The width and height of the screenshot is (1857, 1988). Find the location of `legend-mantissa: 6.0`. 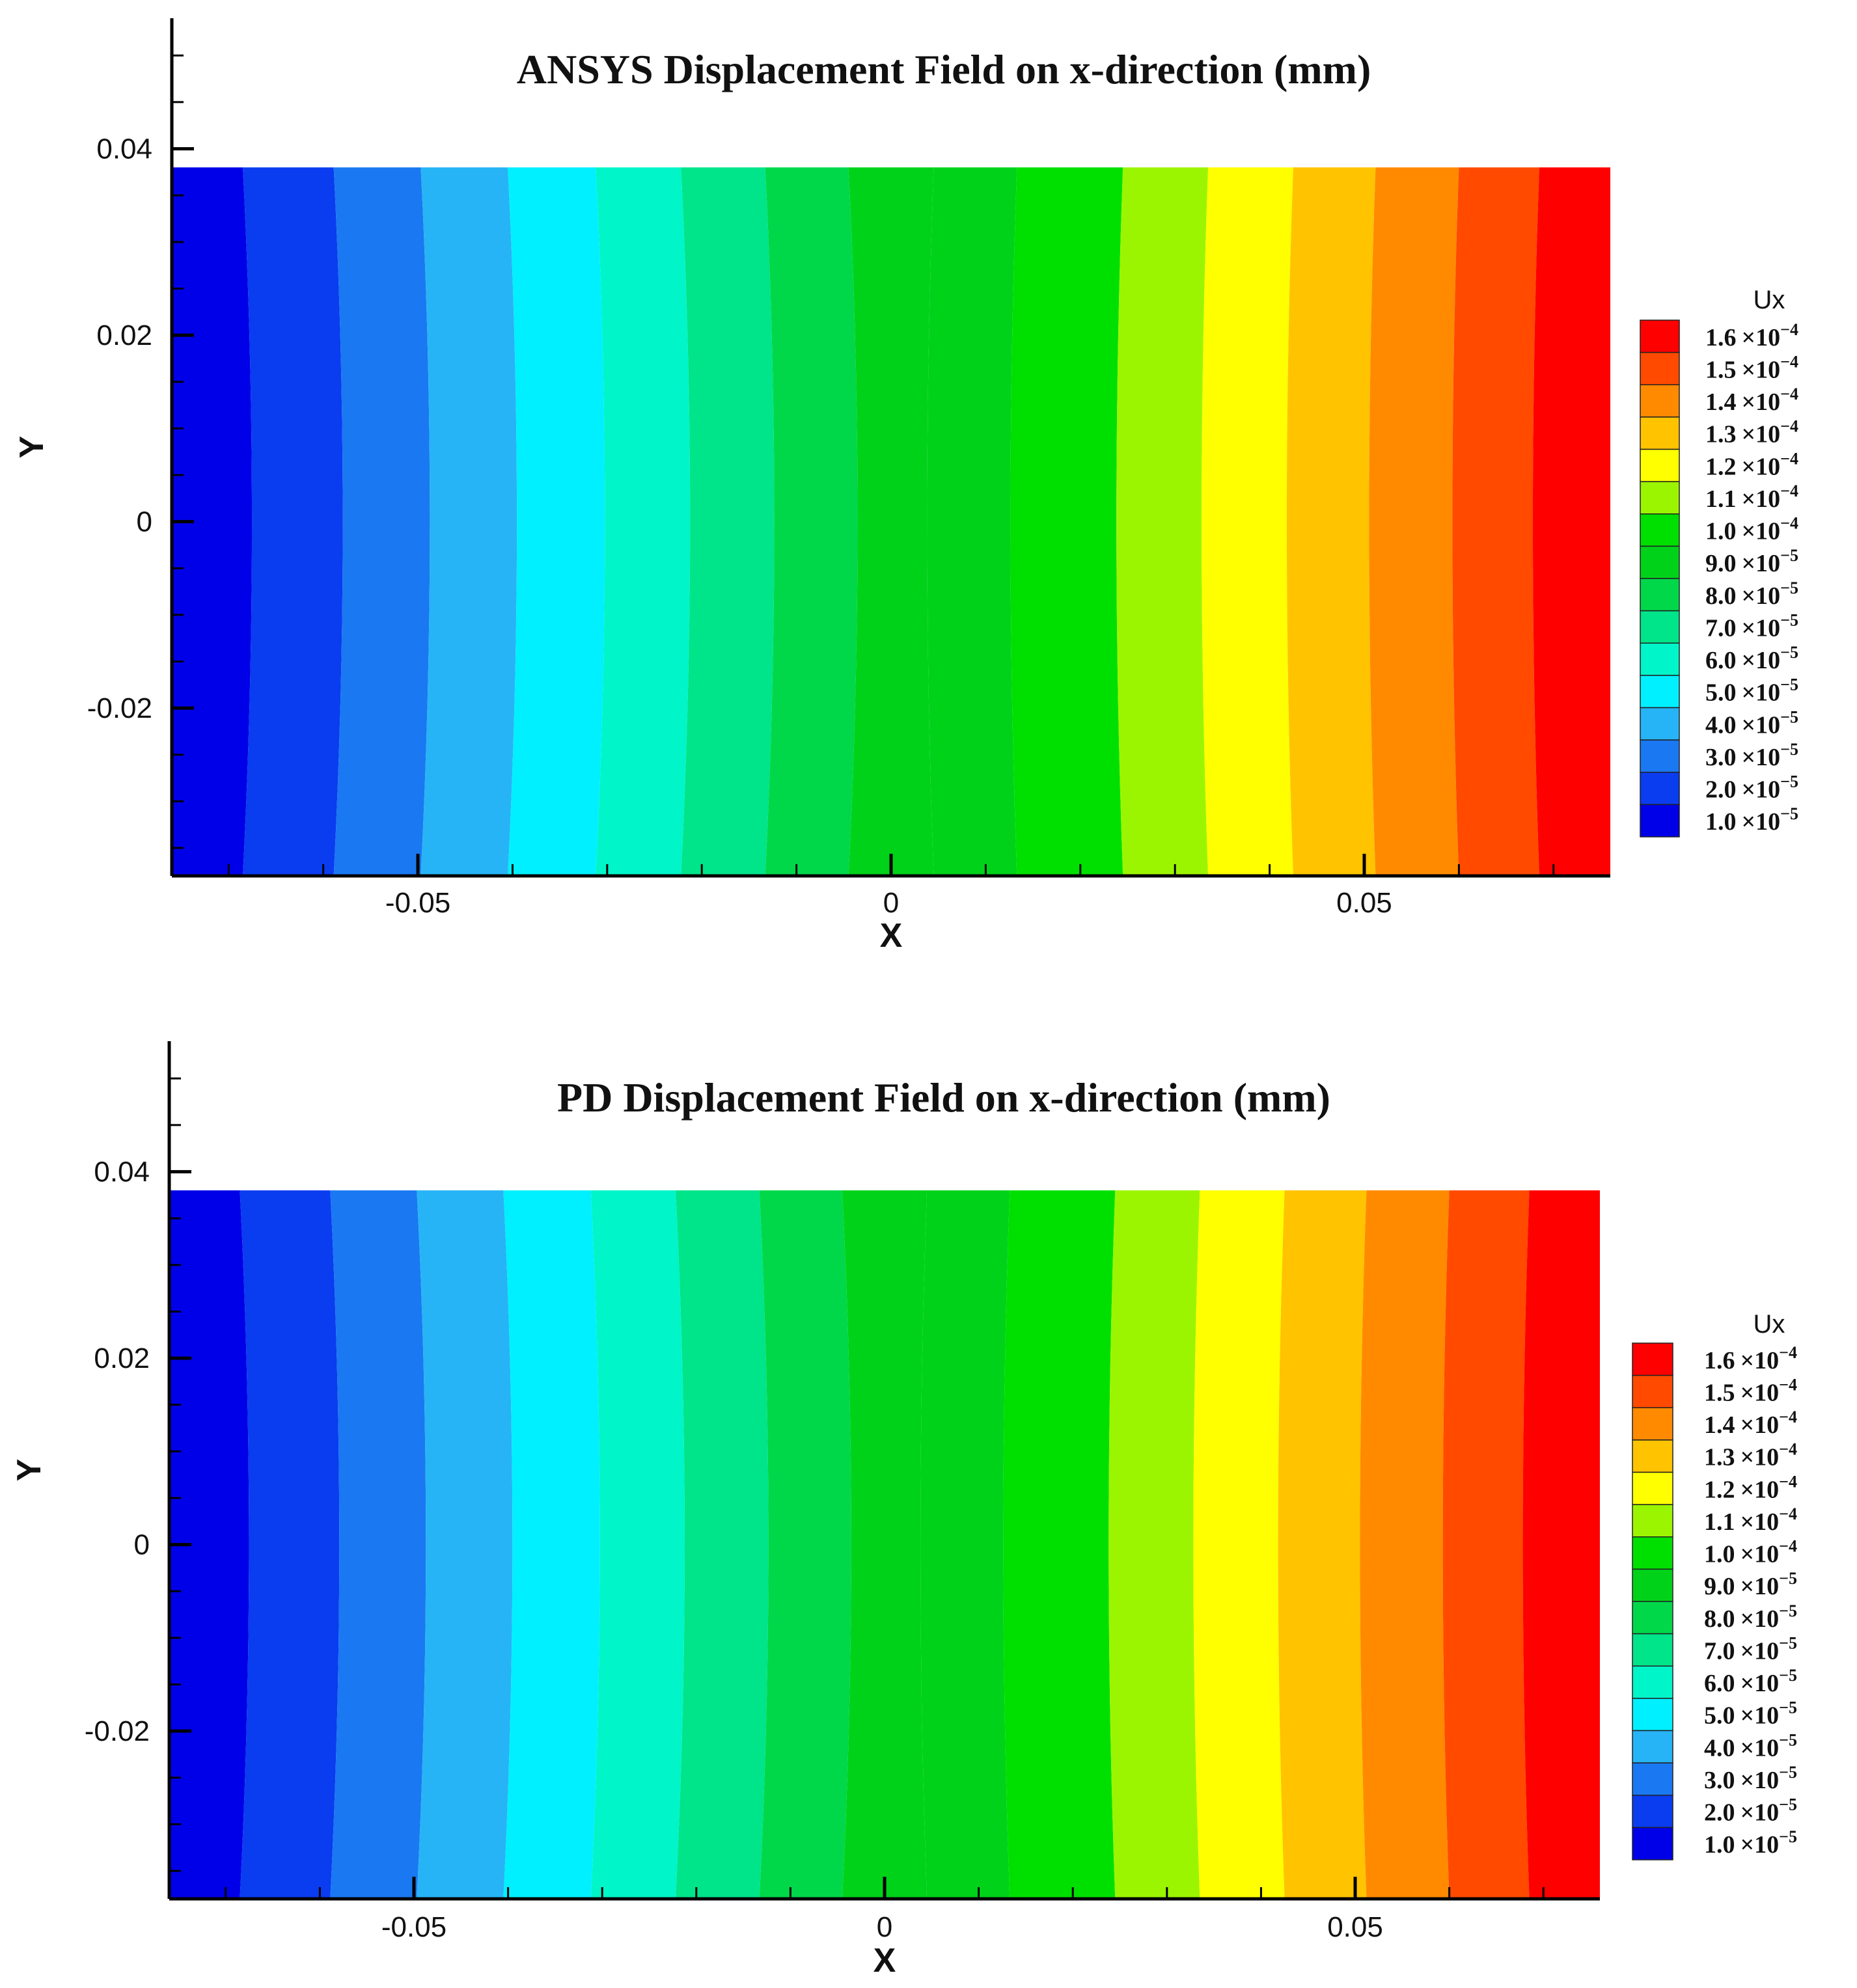

legend-mantissa: 6.0 is located at coordinates (1721, 660).